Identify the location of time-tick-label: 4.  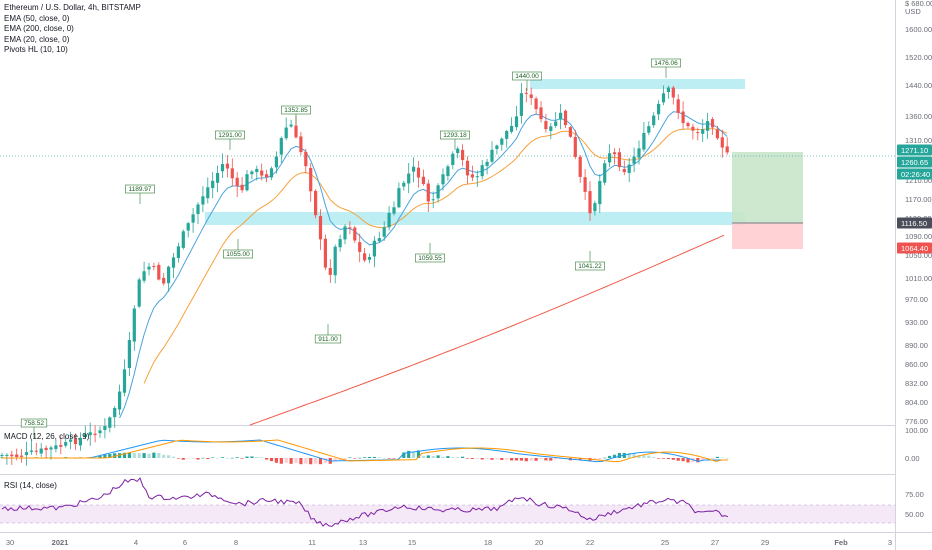
(136, 542).